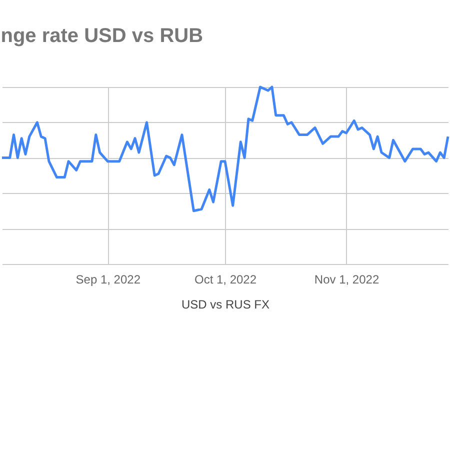 This screenshot has width=450, height=450. What do you see at coordinates (102, 35) in the screenshot?
I see `chart-title: nge rate USD vs RUB` at bounding box center [102, 35].